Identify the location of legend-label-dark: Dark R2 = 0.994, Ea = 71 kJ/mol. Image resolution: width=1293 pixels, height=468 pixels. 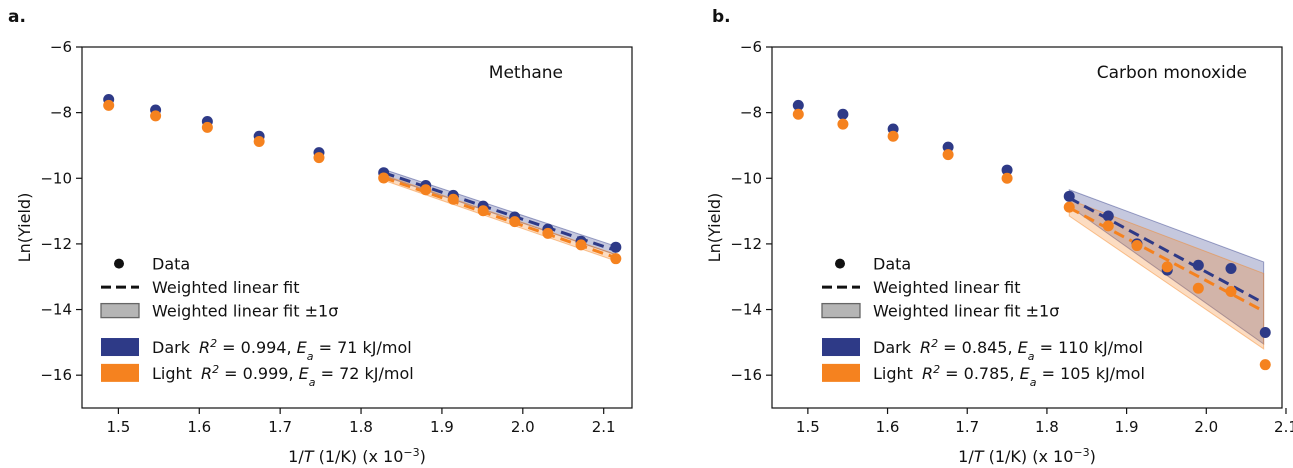
(282, 350).